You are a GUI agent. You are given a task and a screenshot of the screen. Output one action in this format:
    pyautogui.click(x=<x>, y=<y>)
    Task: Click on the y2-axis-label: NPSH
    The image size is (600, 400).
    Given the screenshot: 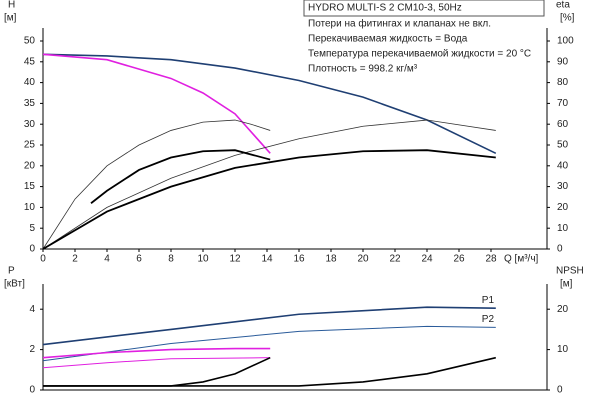 What is the action you would take?
    pyautogui.click(x=570, y=271)
    